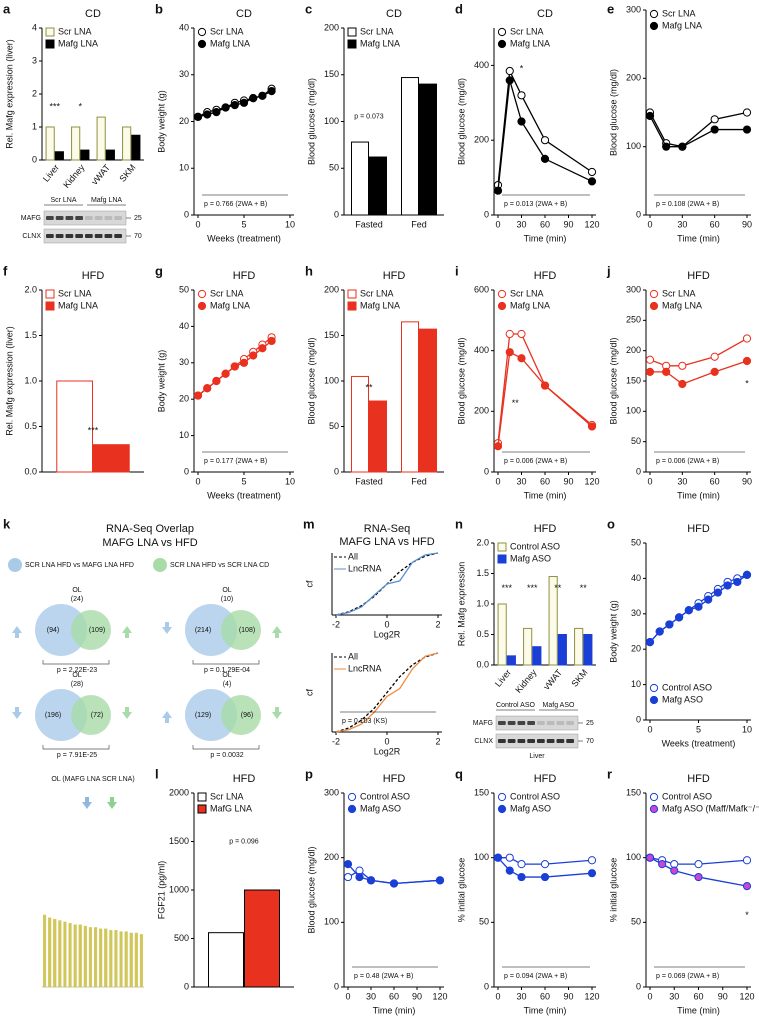 The height and width of the screenshot is (1027, 759). What do you see at coordinates (482, 542) in the screenshot?
I see `y-tick-label: 2.0` at bounding box center [482, 542].